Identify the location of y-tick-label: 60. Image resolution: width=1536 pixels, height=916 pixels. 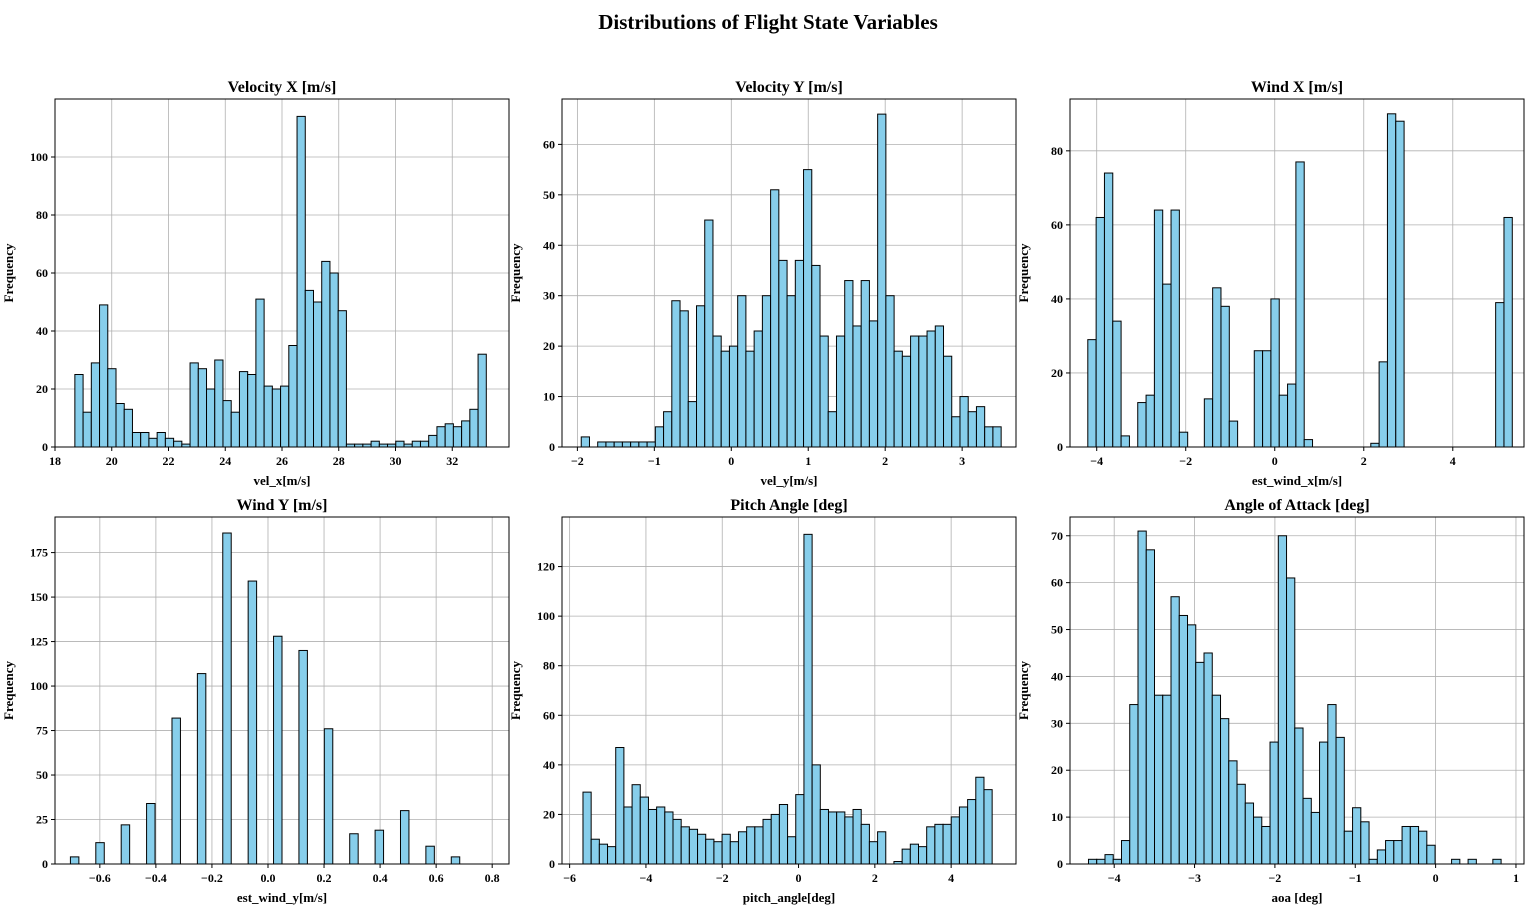
(1057, 225).